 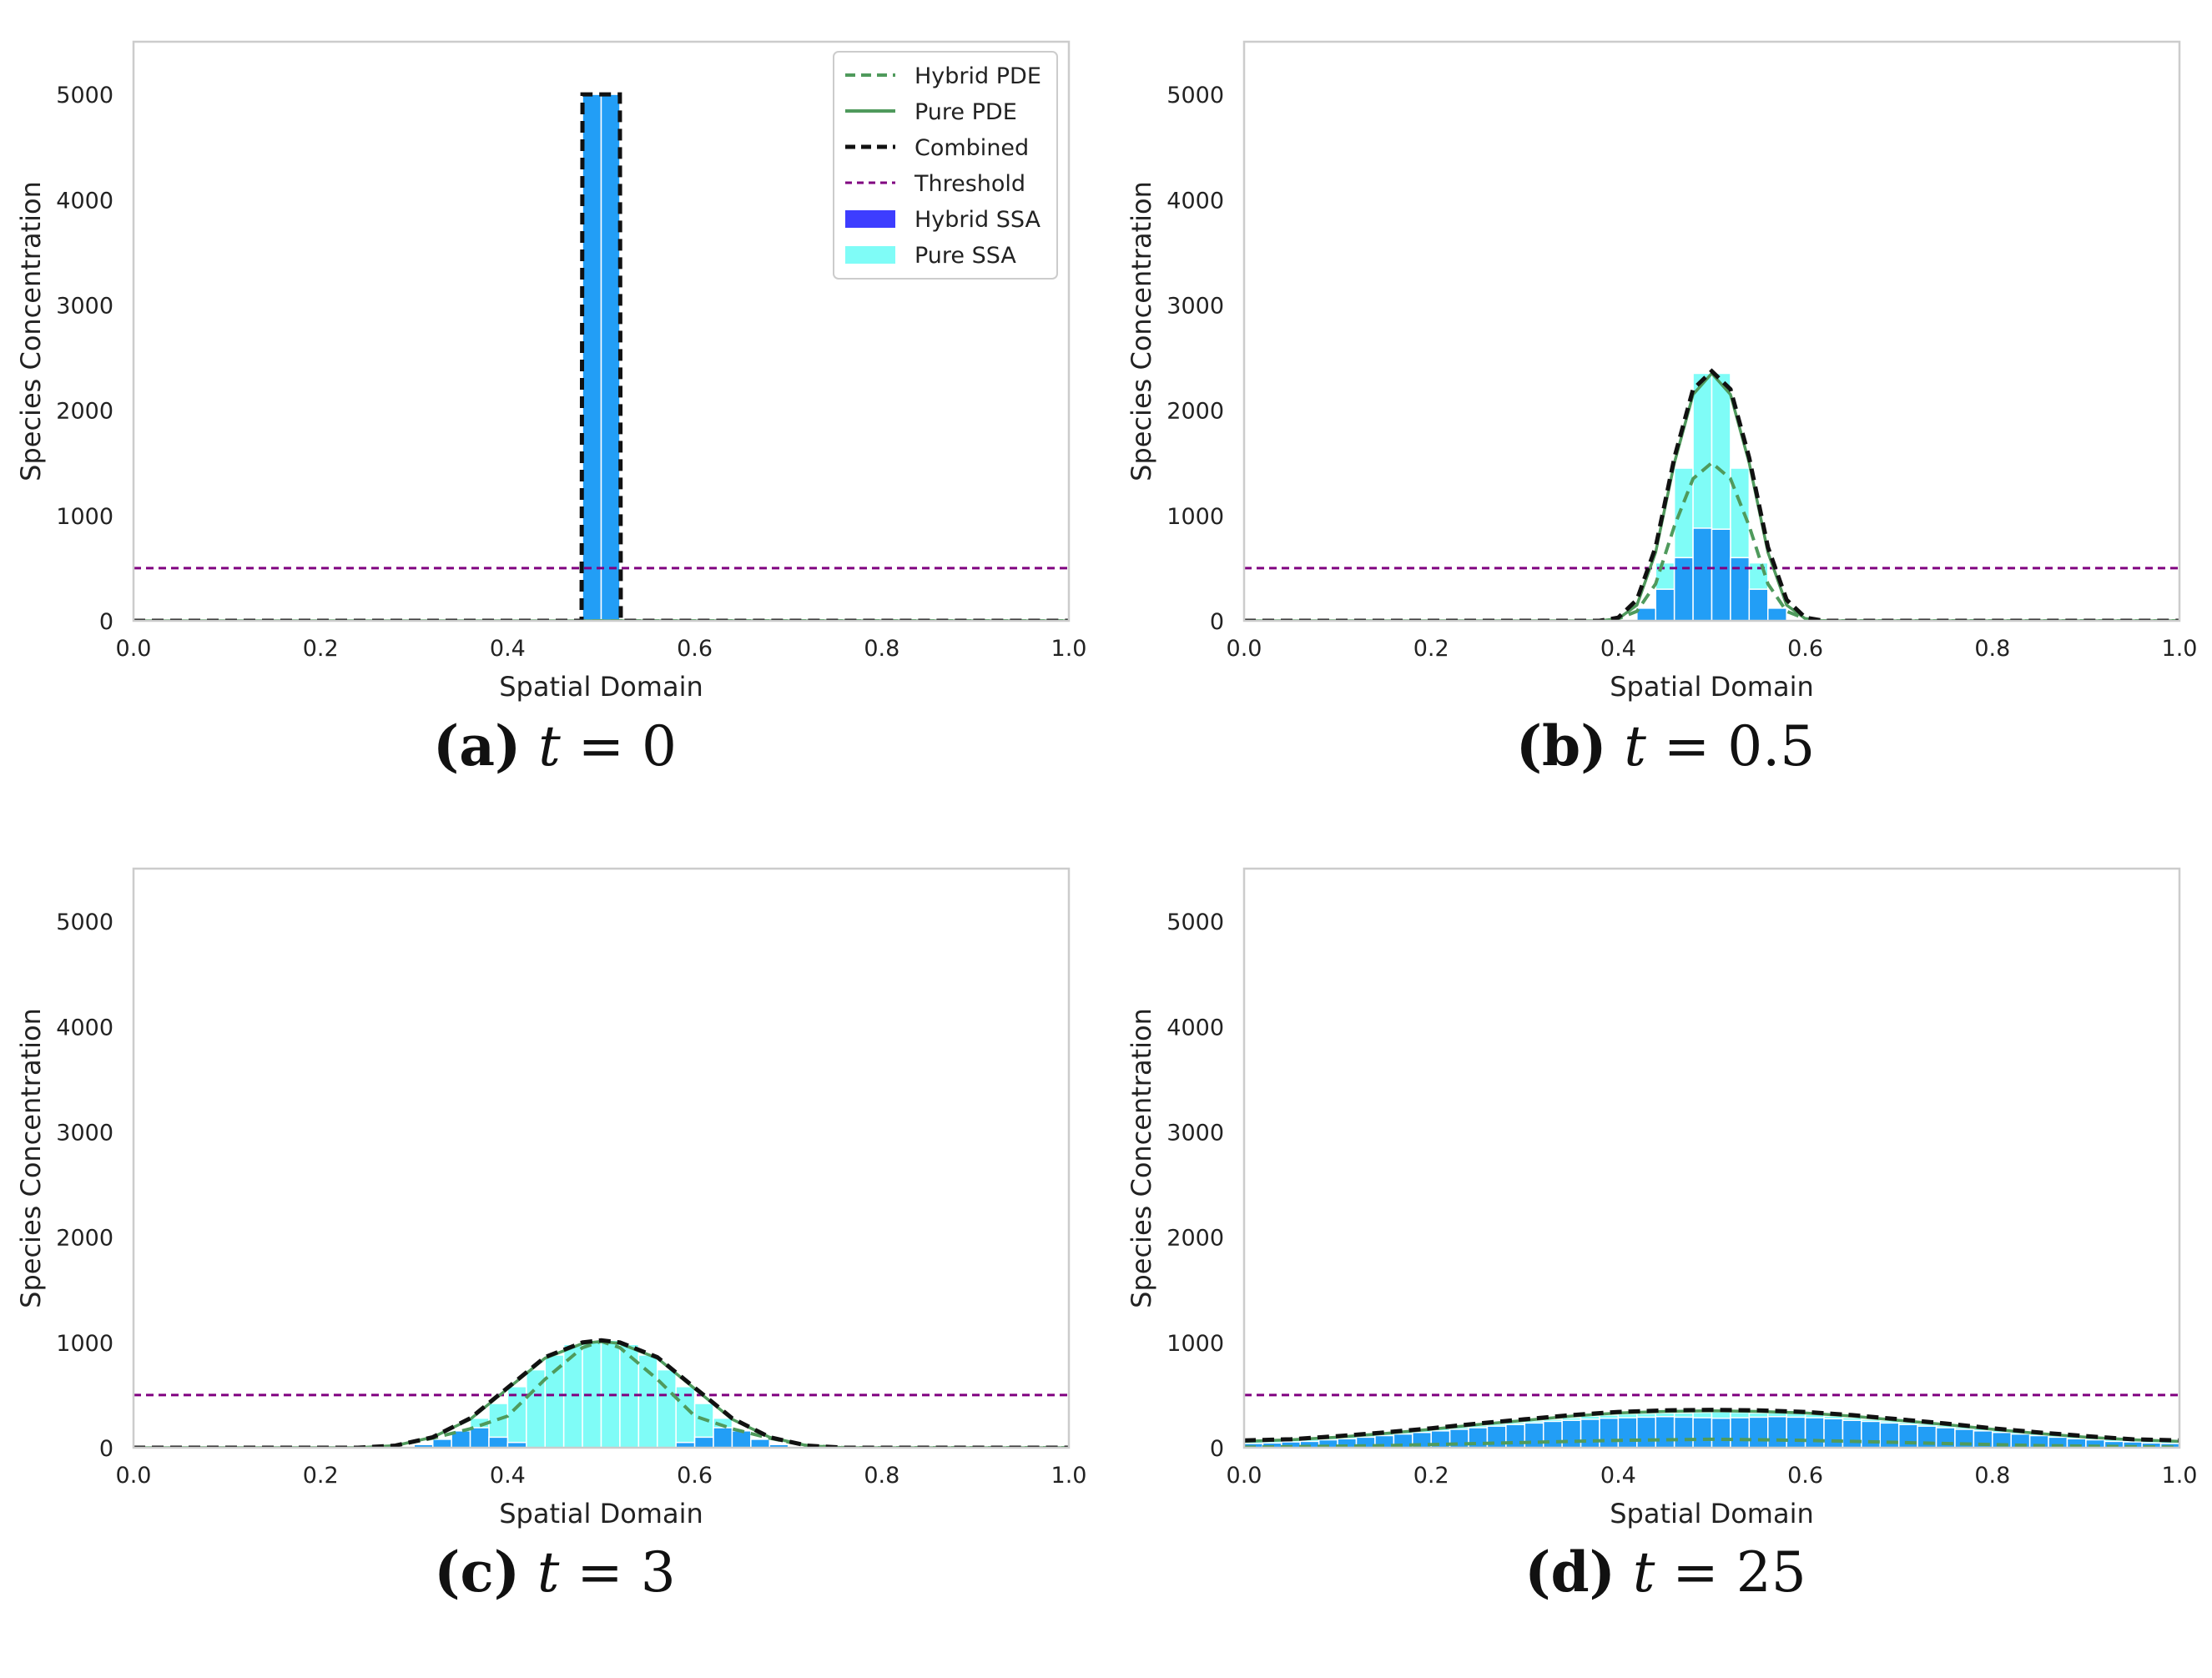 What do you see at coordinates (870, 255) in the screenshot?
I see `legend-pure-ssa-swatch` at bounding box center [870, 255].